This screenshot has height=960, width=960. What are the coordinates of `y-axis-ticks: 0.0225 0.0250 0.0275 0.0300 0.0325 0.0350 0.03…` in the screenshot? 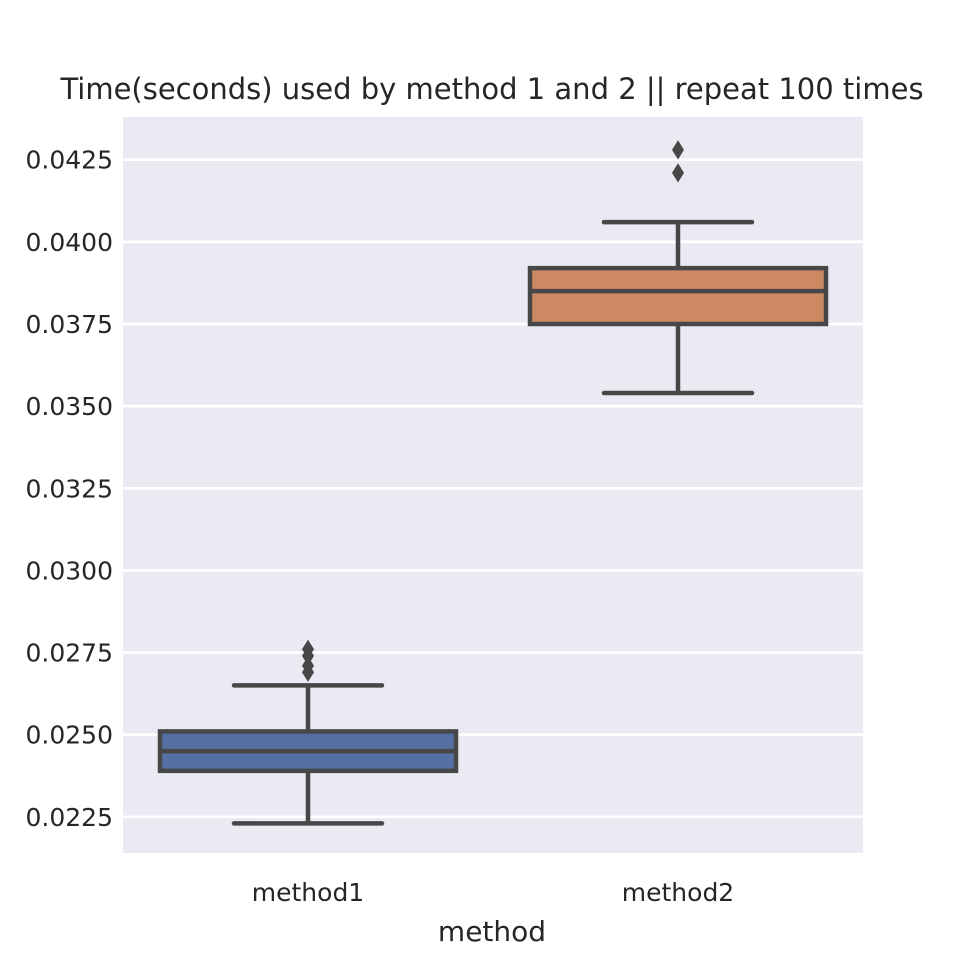 It's located at (69, 489).